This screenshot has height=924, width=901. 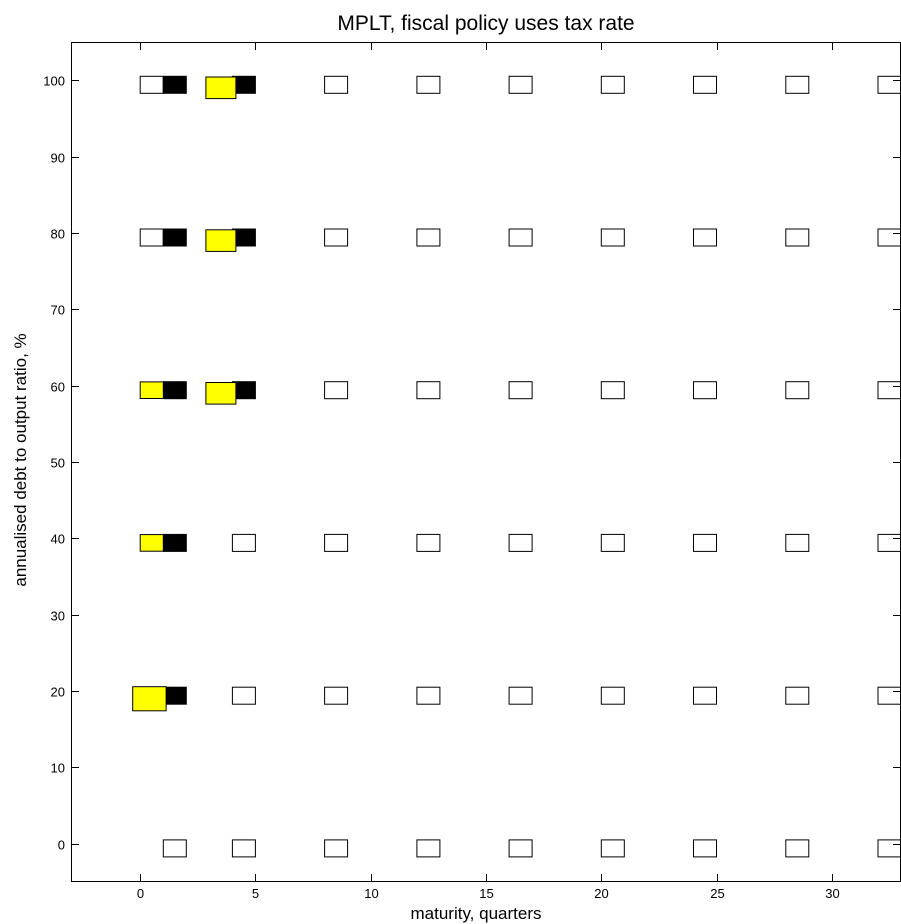 I want to click on x-tick-label: 20, so click(x=601, y=893).